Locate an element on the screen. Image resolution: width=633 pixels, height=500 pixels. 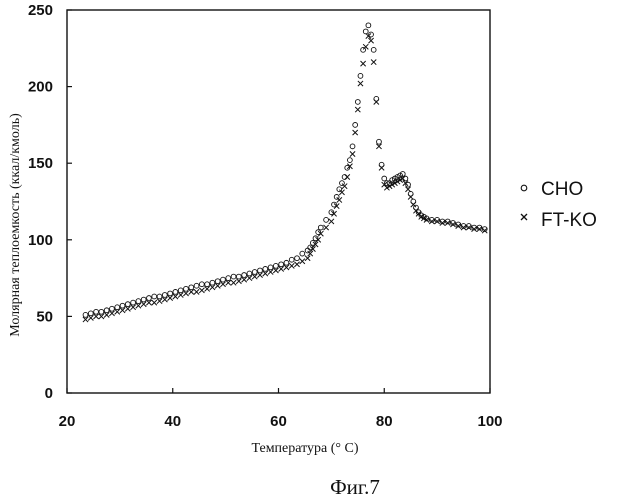
legend-marker-cho is located at coordinates (524, 188).